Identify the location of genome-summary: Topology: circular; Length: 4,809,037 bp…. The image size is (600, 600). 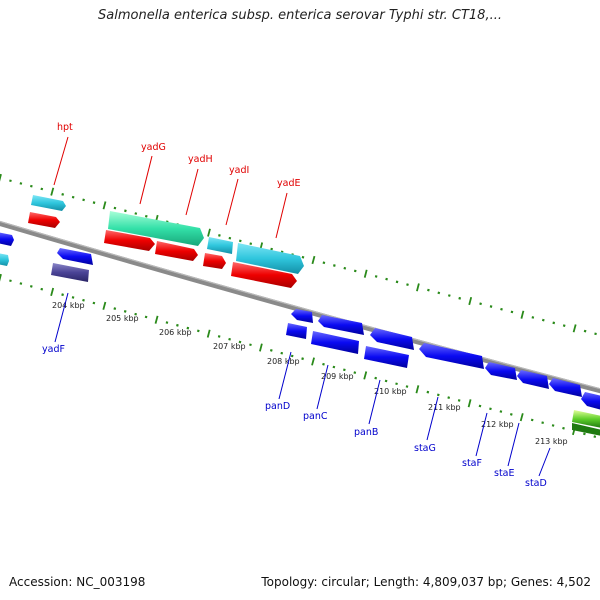
(426, 582).